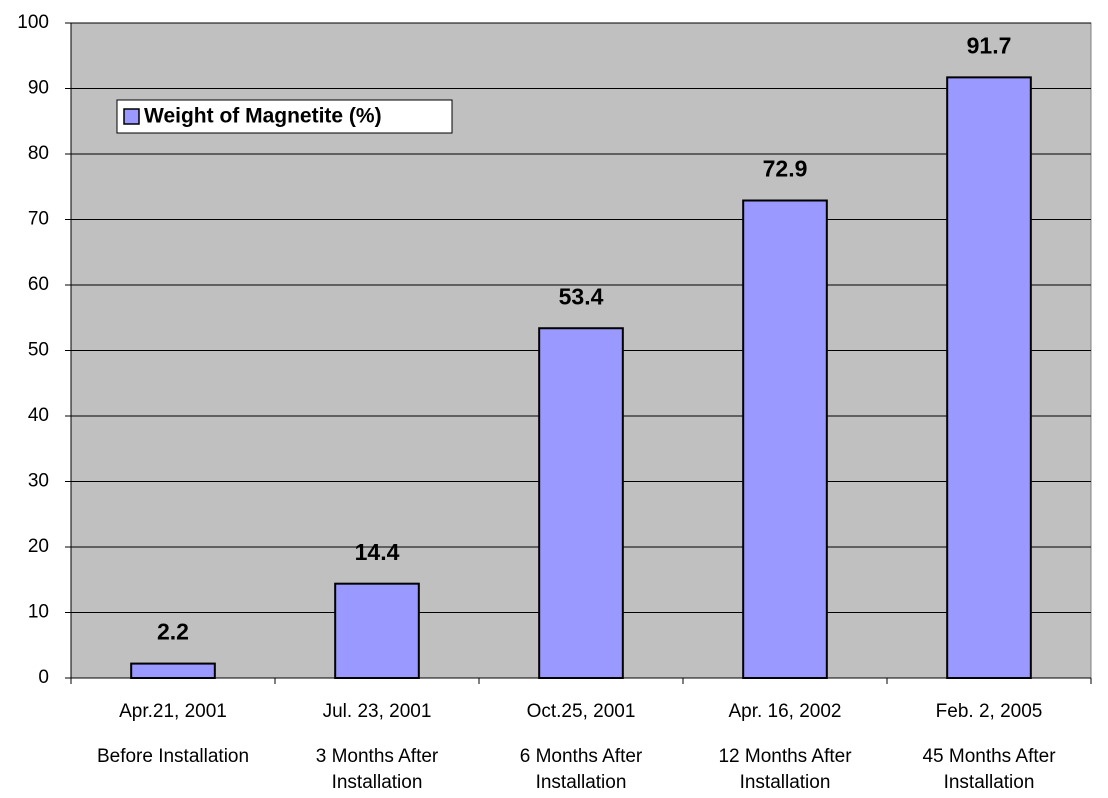 The image size is (1108, 798). Describe the element at coordinates (784, 711) in the screenshot. I see `x-tick-label: Apr. 16, 2002` at that location.